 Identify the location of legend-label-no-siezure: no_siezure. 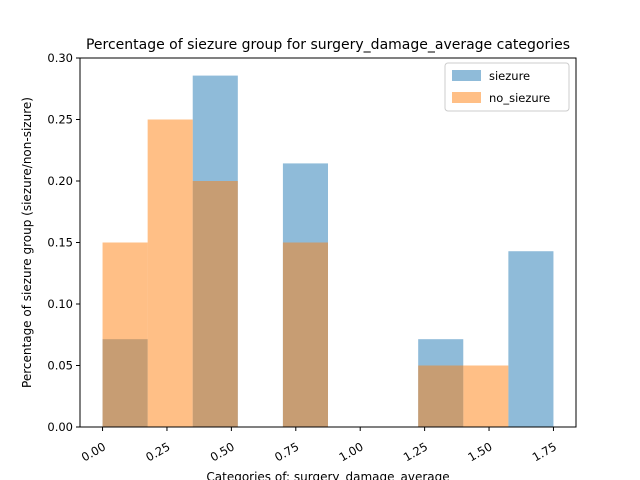
(519, 98).